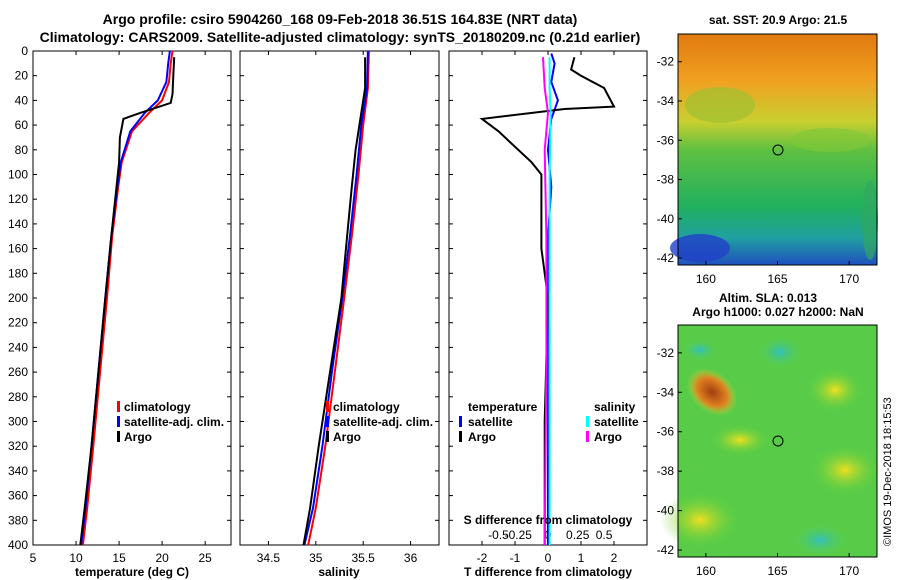  I want to click on series-line-salinity-satellite, so click(550, 301).